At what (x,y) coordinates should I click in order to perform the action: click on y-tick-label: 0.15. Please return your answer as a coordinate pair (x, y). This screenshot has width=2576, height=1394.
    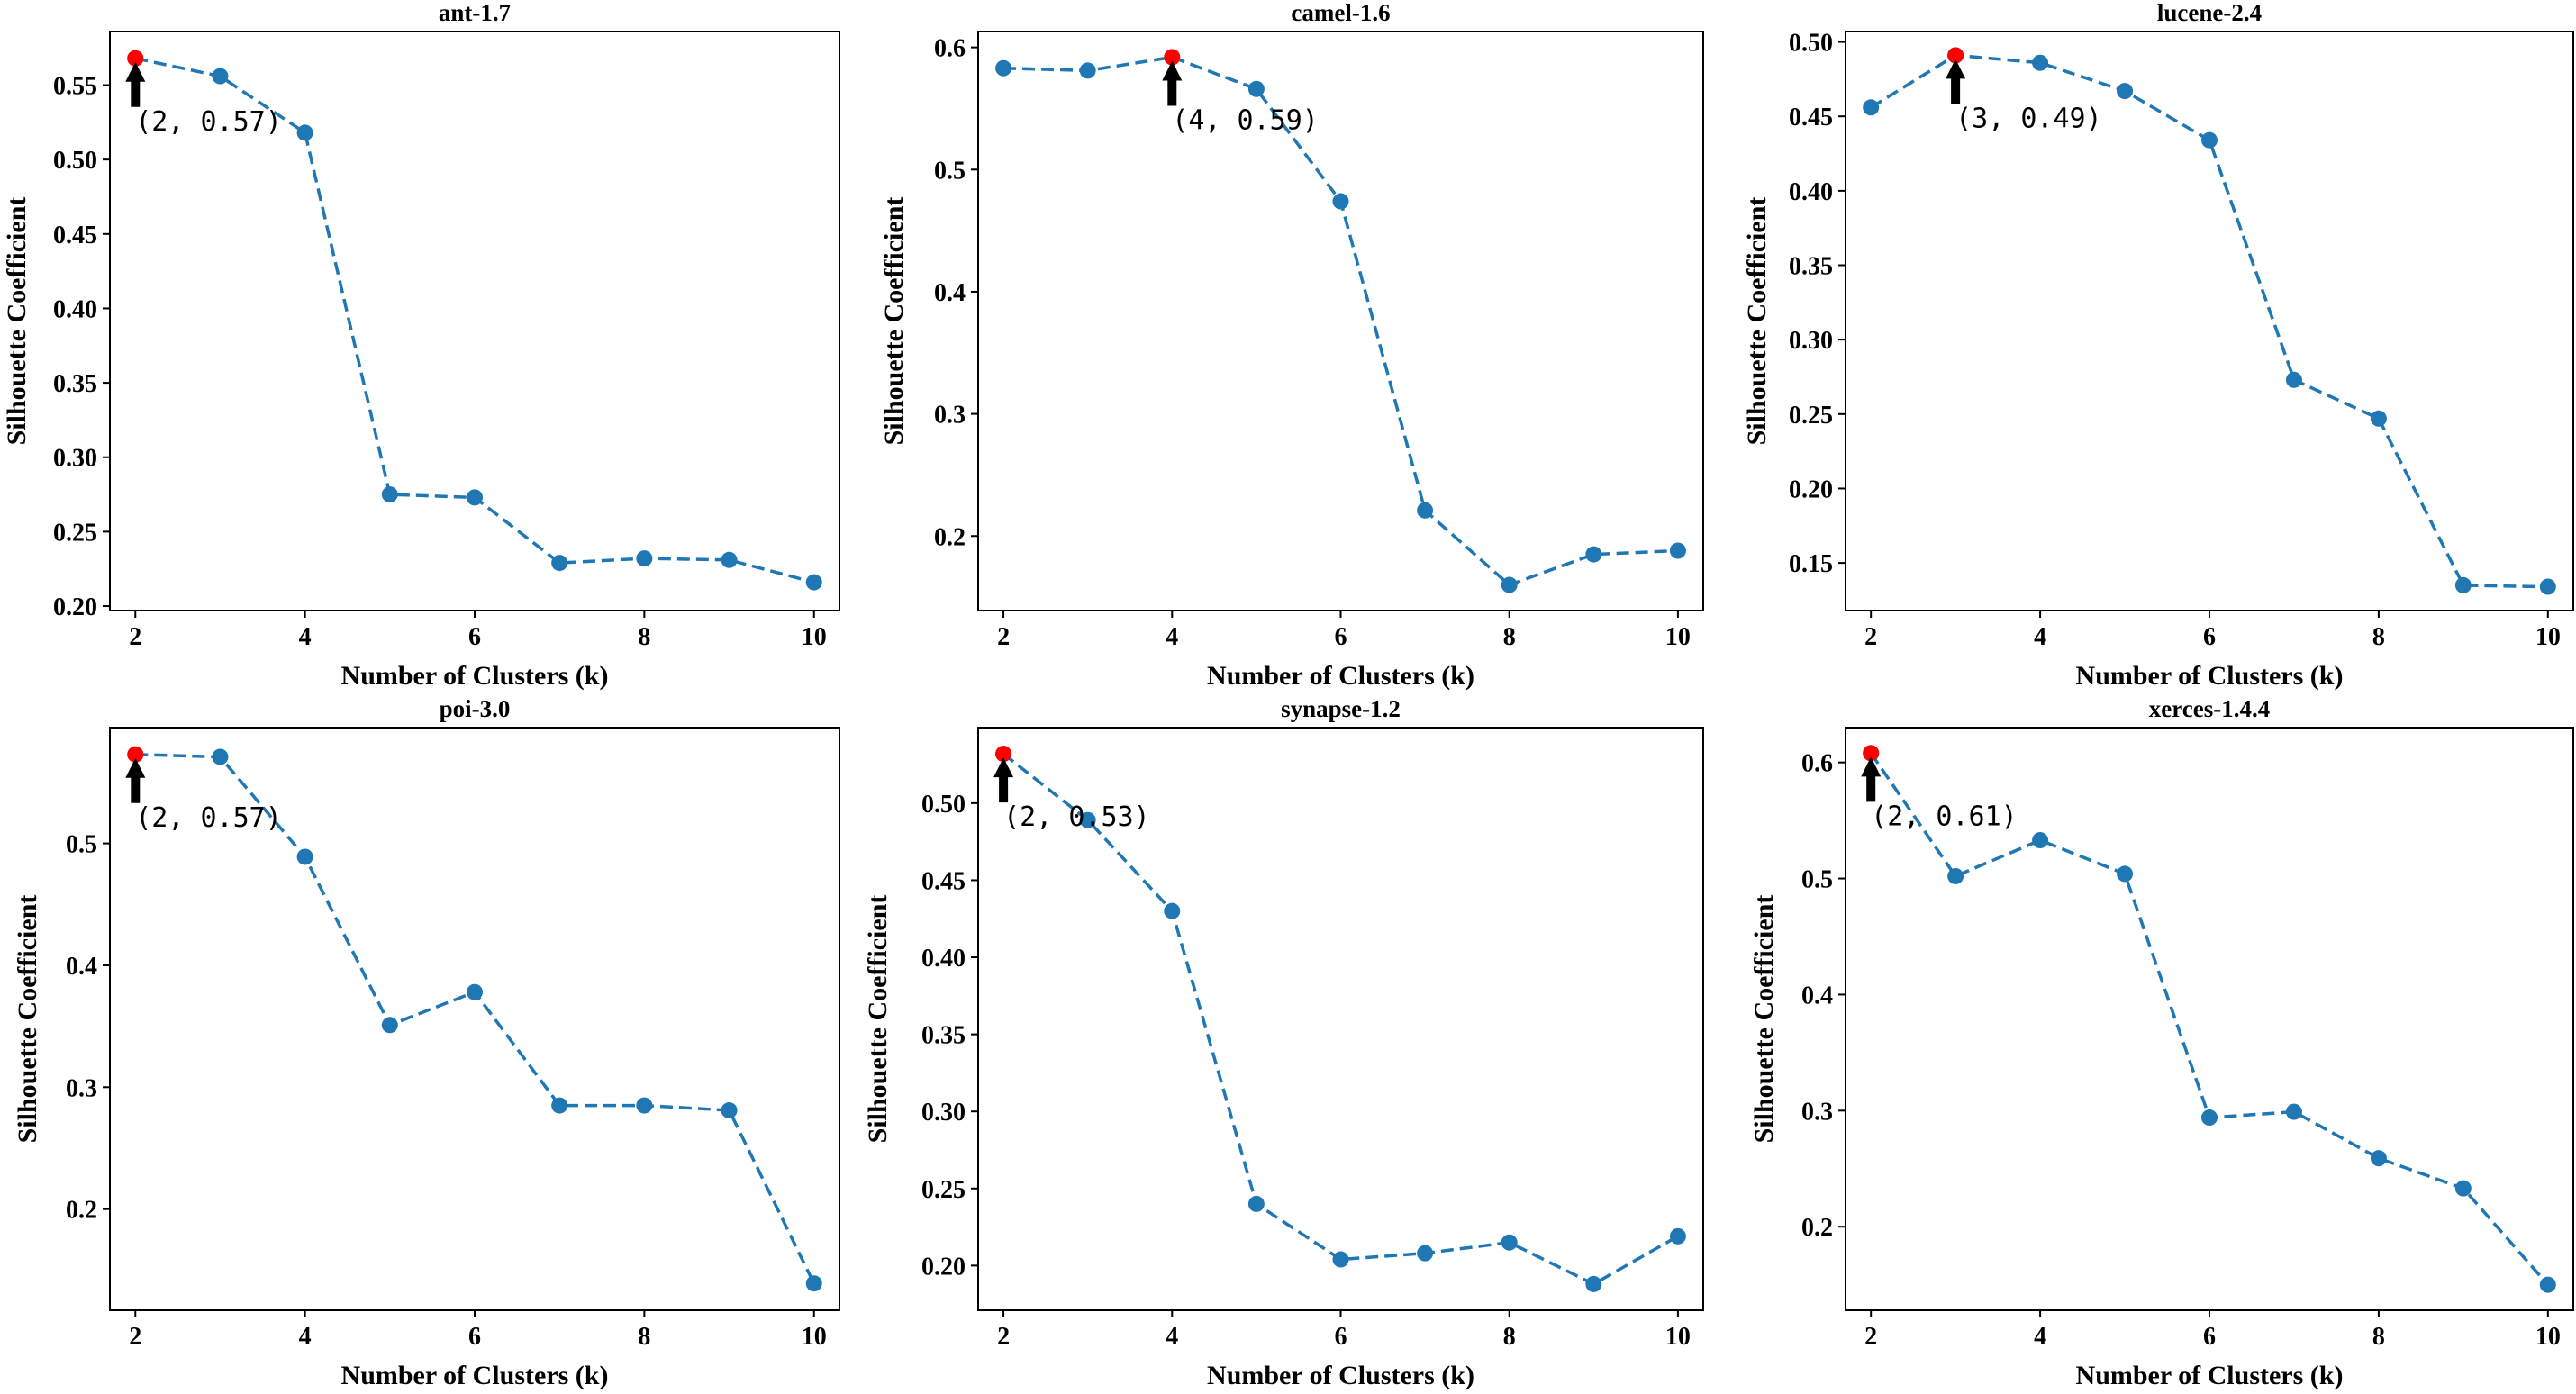
    Looking at the image, I should click on (1811, 564).